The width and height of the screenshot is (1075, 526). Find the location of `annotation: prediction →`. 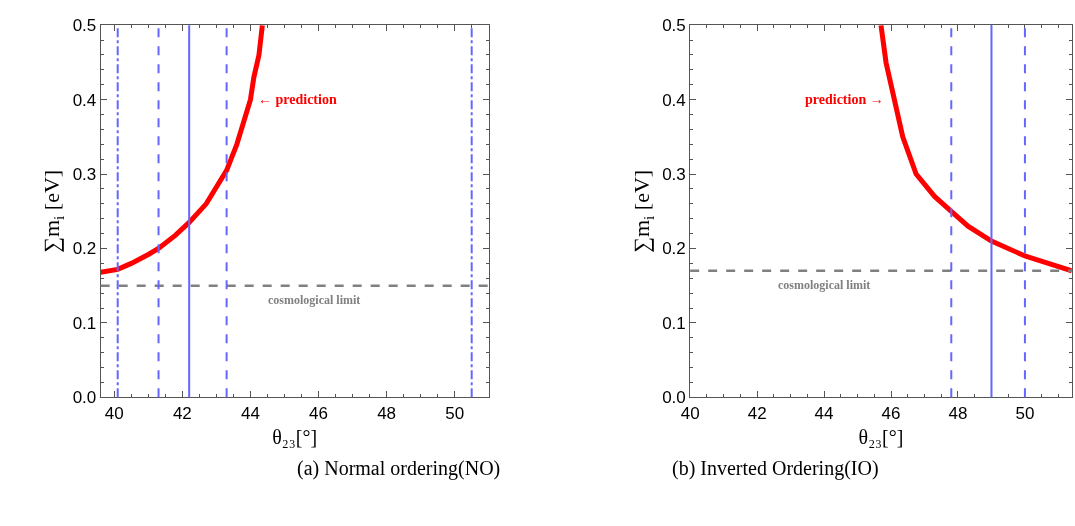

annotation: prediction → is located at coordinates (844, 99).